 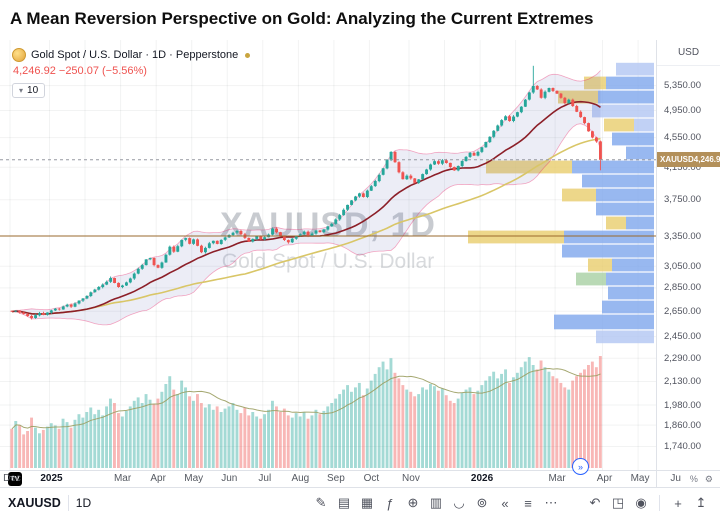 I want to click on tradingview-logo: TV, so click(x=15, y=479).